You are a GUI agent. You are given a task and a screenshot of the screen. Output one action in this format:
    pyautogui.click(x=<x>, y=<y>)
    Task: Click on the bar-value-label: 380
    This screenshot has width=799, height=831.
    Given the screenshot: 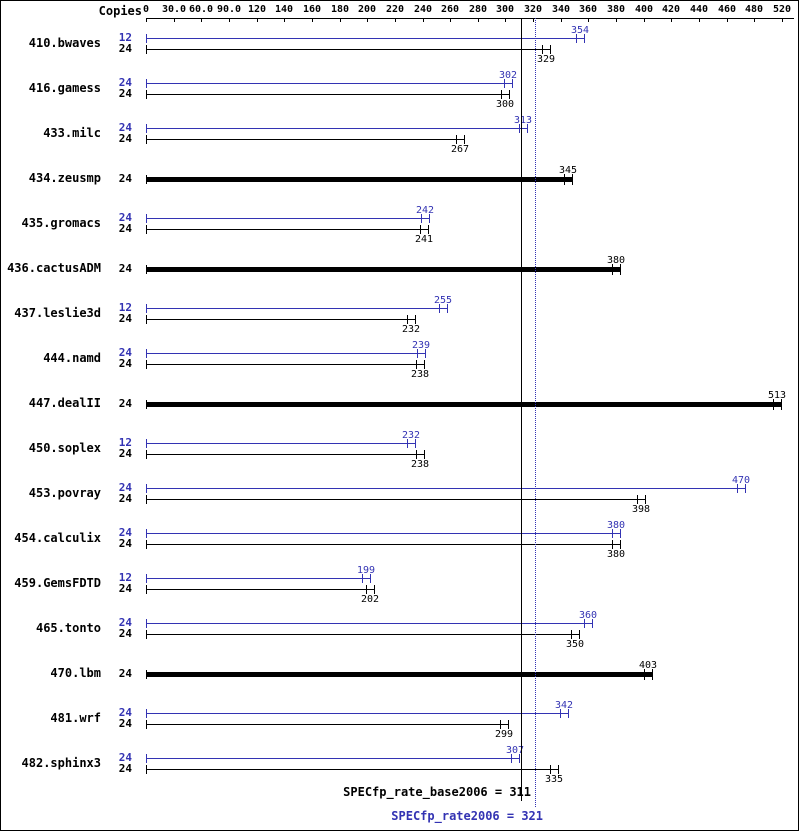 What is the action you would take?
    pyautogui.click(x=616, y=554)
    